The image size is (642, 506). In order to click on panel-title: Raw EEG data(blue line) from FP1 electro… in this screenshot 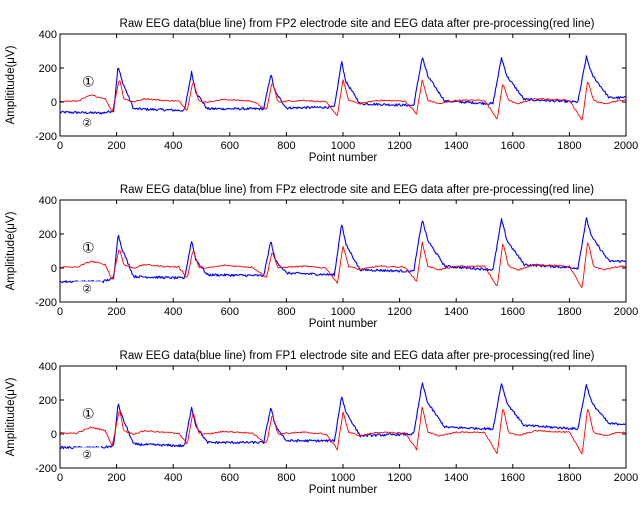, I will do `click(357, 356)`.